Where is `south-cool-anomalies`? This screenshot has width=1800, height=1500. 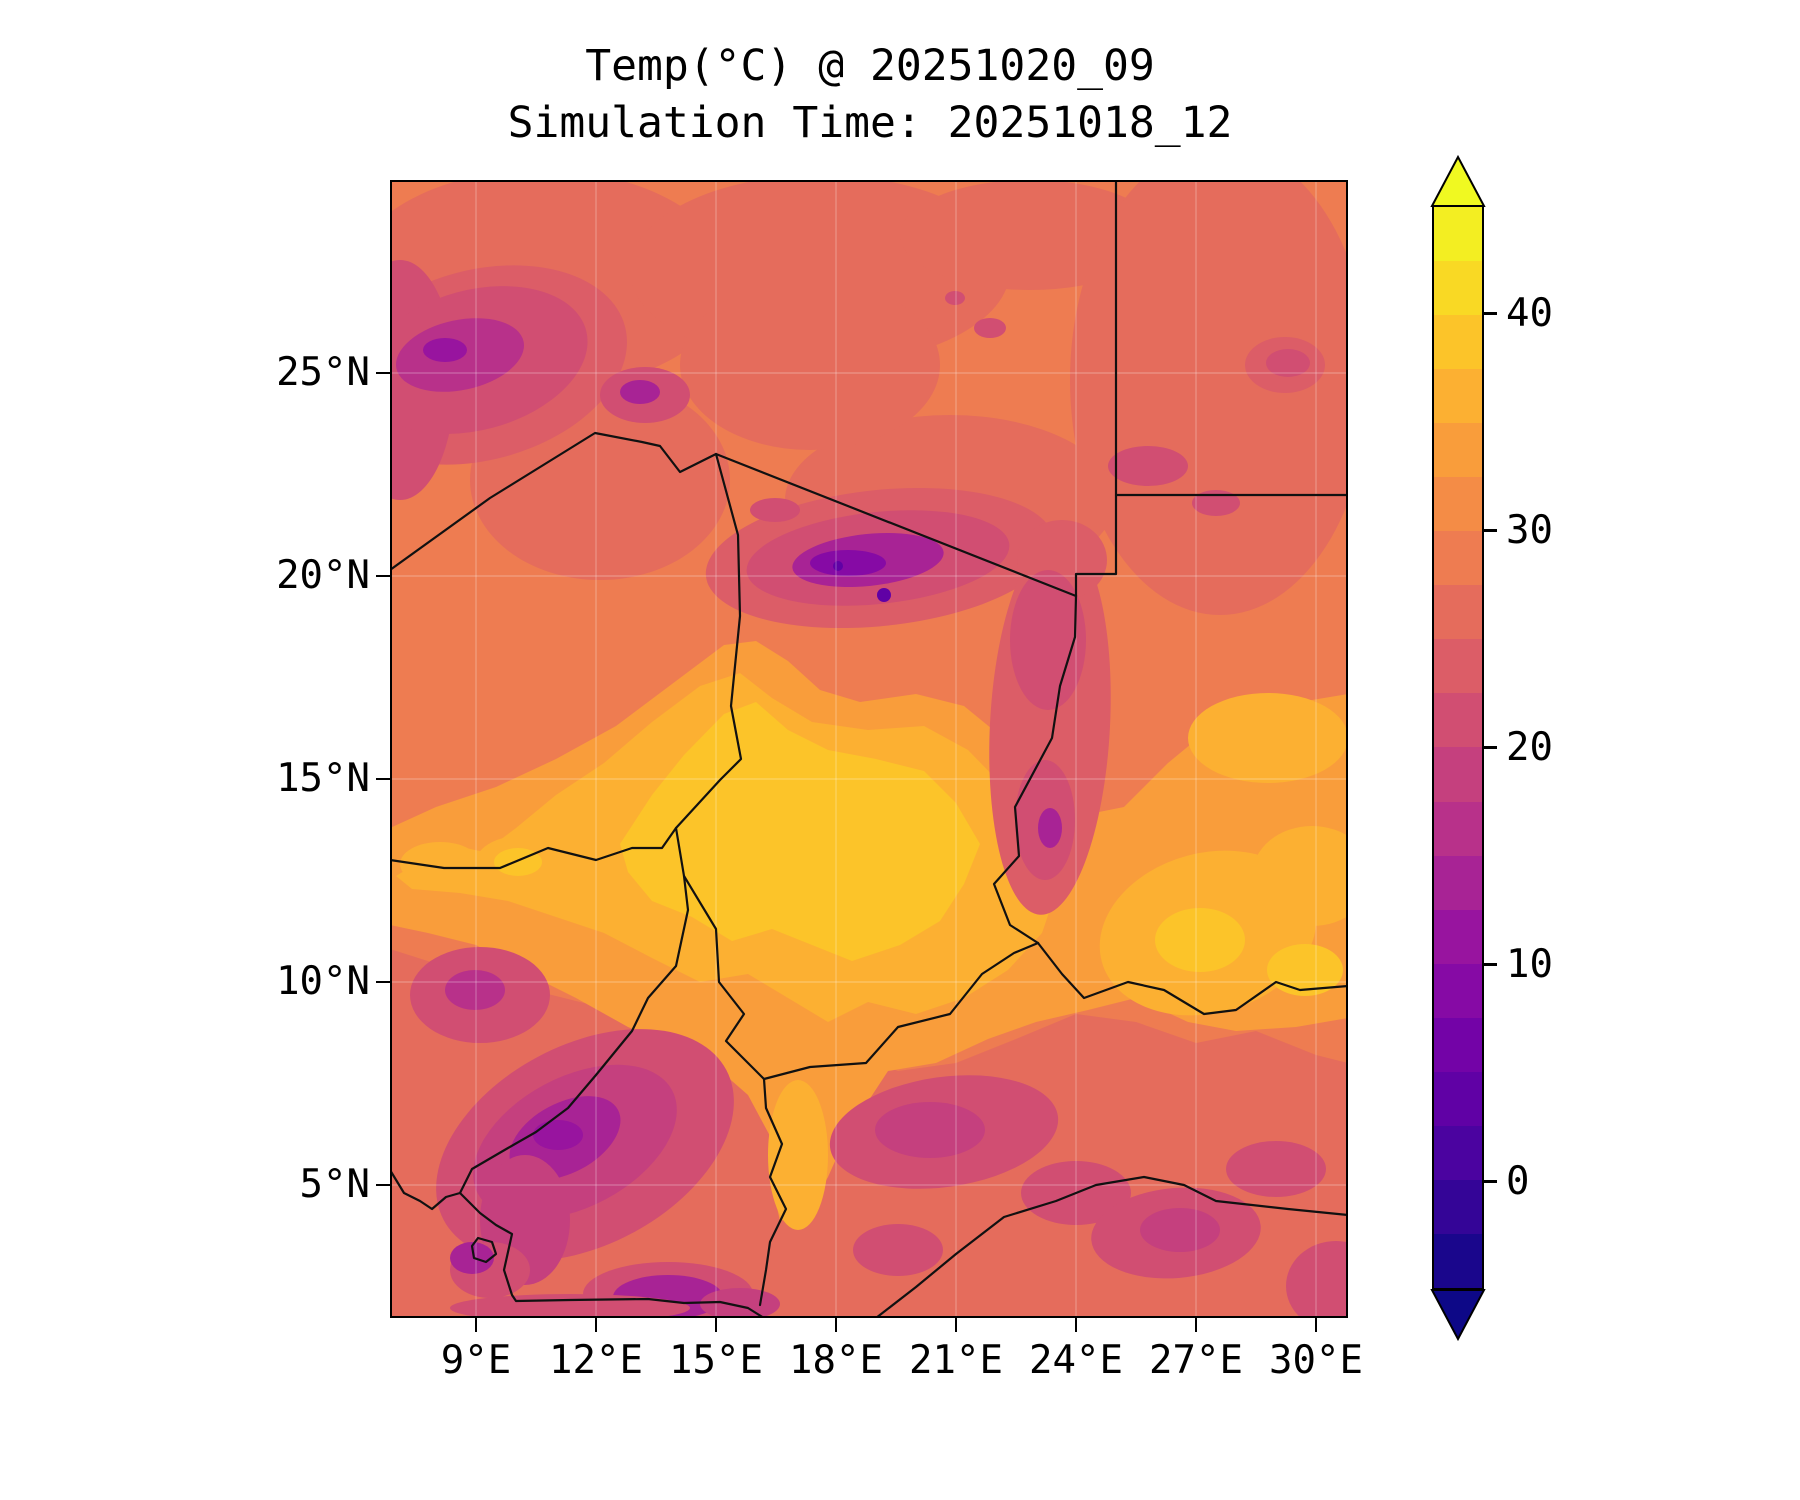 south-cool-anomalies is located at coordinates (879, 1132).